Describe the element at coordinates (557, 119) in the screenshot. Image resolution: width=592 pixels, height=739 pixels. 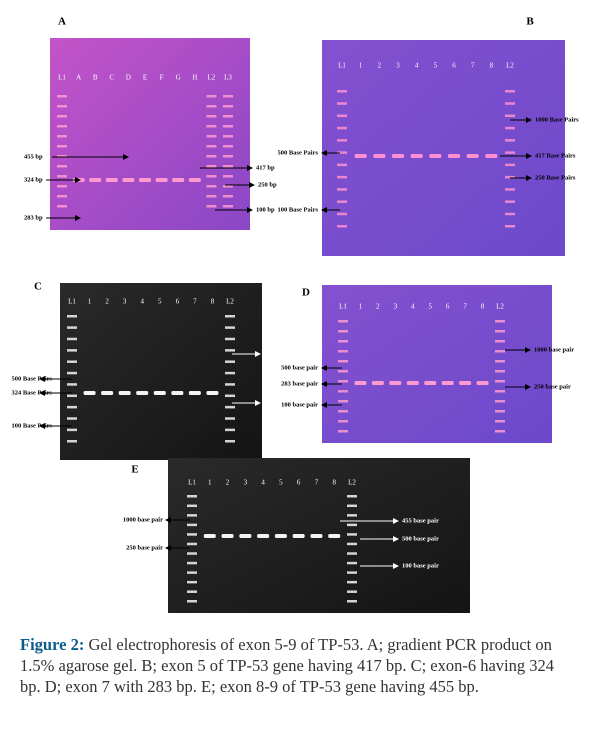
I see `annotation: 1000 Base Pairs` at that location.